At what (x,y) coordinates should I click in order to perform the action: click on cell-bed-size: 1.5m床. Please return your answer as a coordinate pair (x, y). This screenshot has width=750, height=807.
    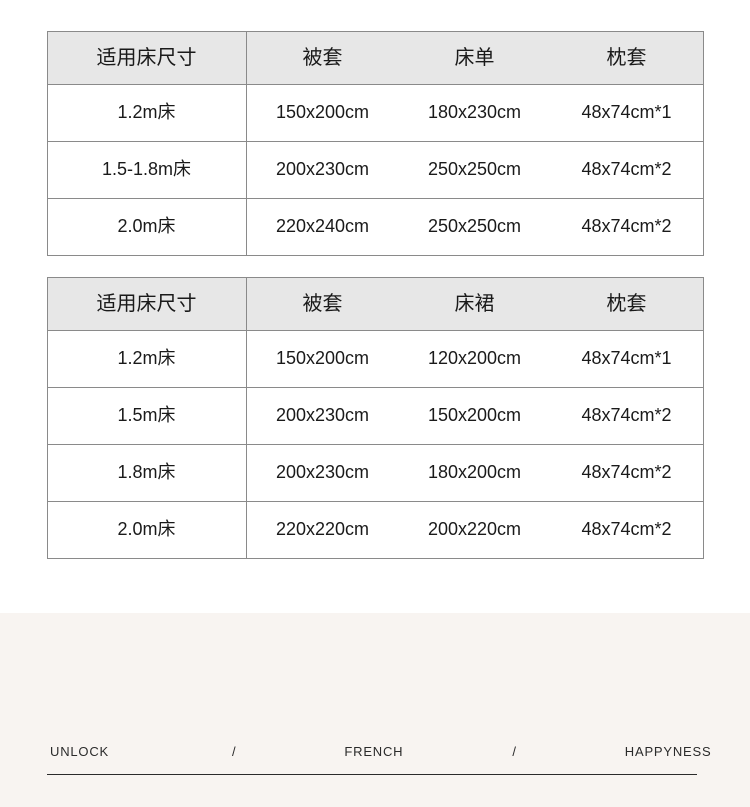
    Looking at the image, I should click on (147, 416).